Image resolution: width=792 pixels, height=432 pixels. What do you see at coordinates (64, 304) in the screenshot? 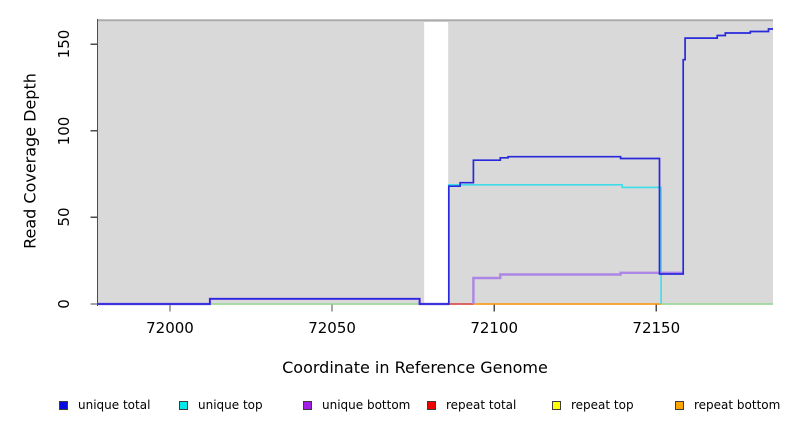
I see `y-tick-label-0: 0` at bounding box center [64, 304].